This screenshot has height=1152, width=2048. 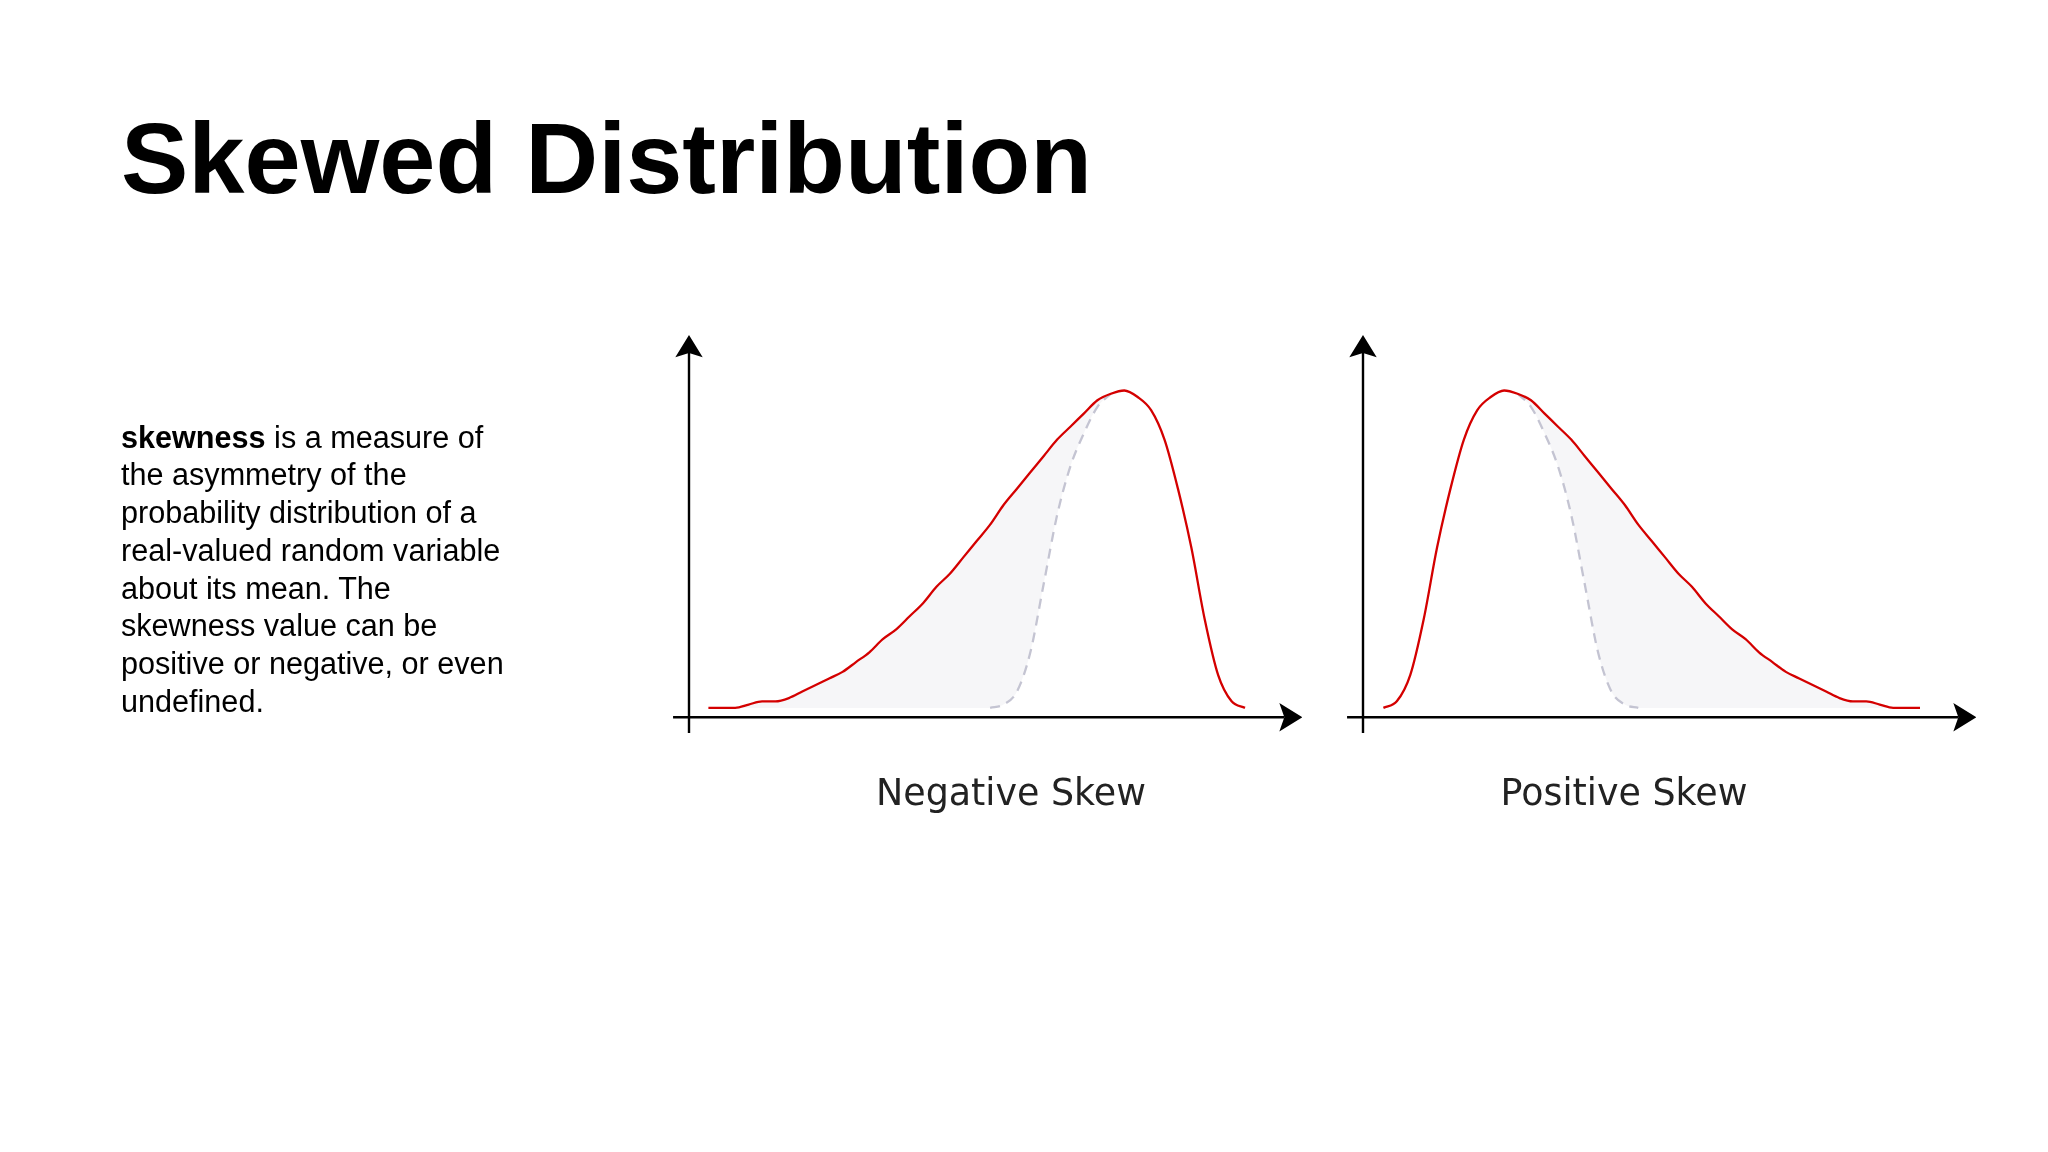 I want to click on x-axis-title: Negative Skew, so click(x=1011, y=793).